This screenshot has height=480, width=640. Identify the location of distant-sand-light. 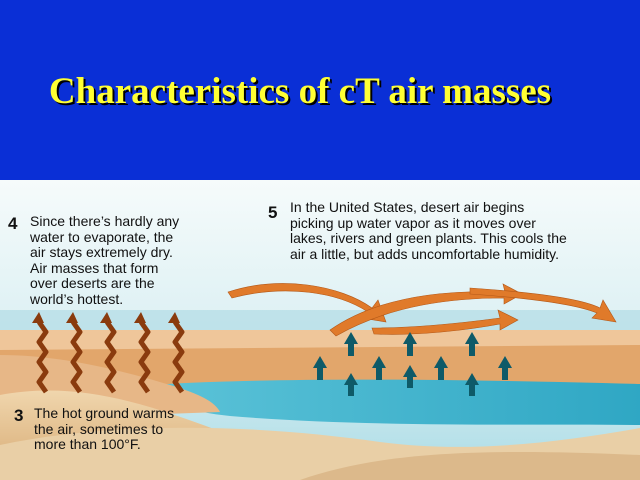
(320, 340).